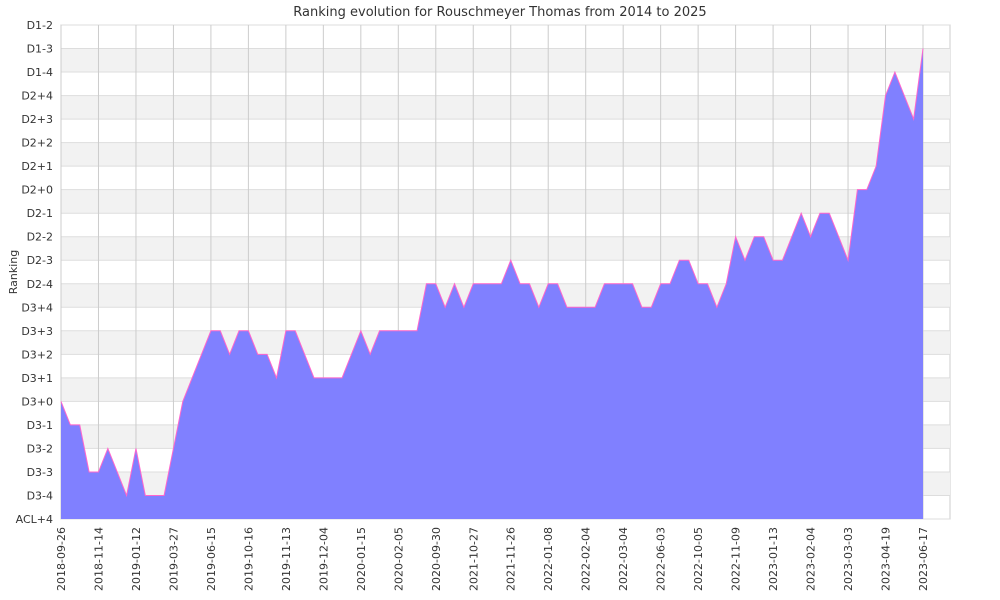  Describe the element at coordinates (40, 49) in the screenshot. I see `y-tick-label: D1-3` at that location.